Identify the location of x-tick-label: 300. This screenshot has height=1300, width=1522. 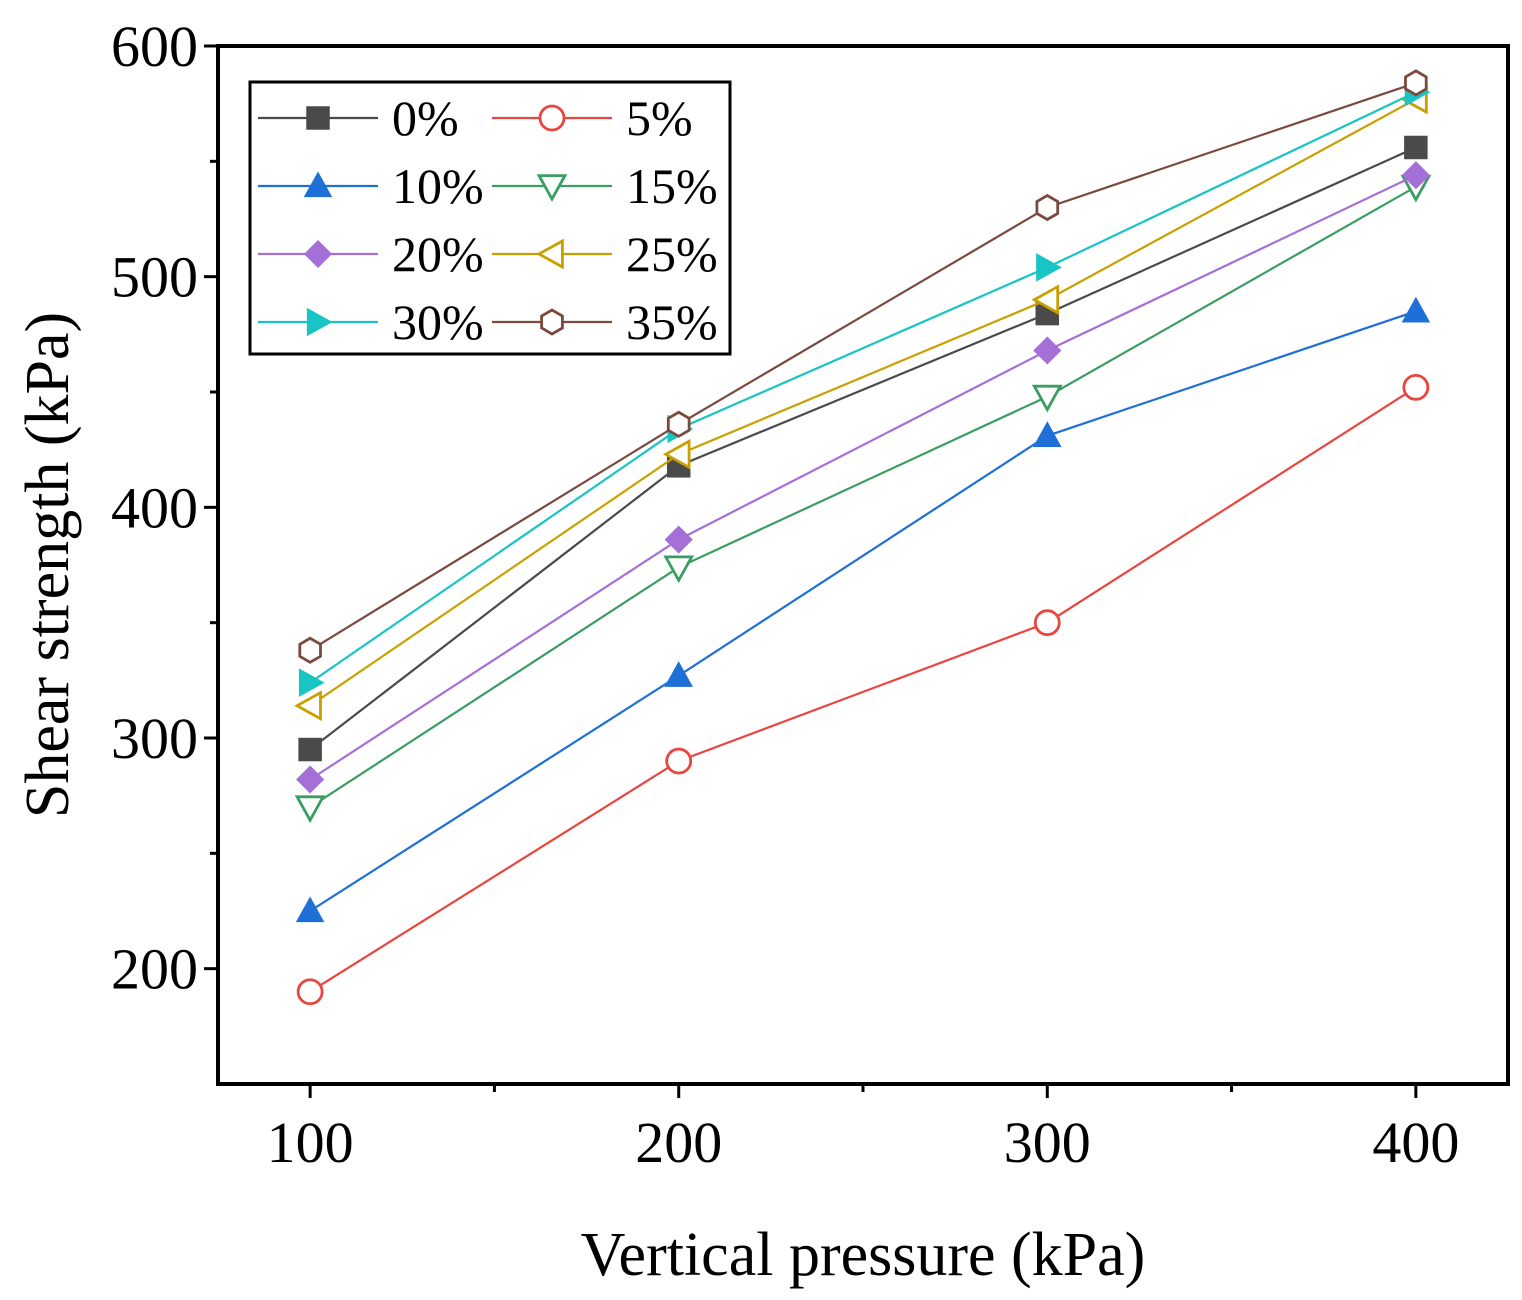
(1047, 1142).